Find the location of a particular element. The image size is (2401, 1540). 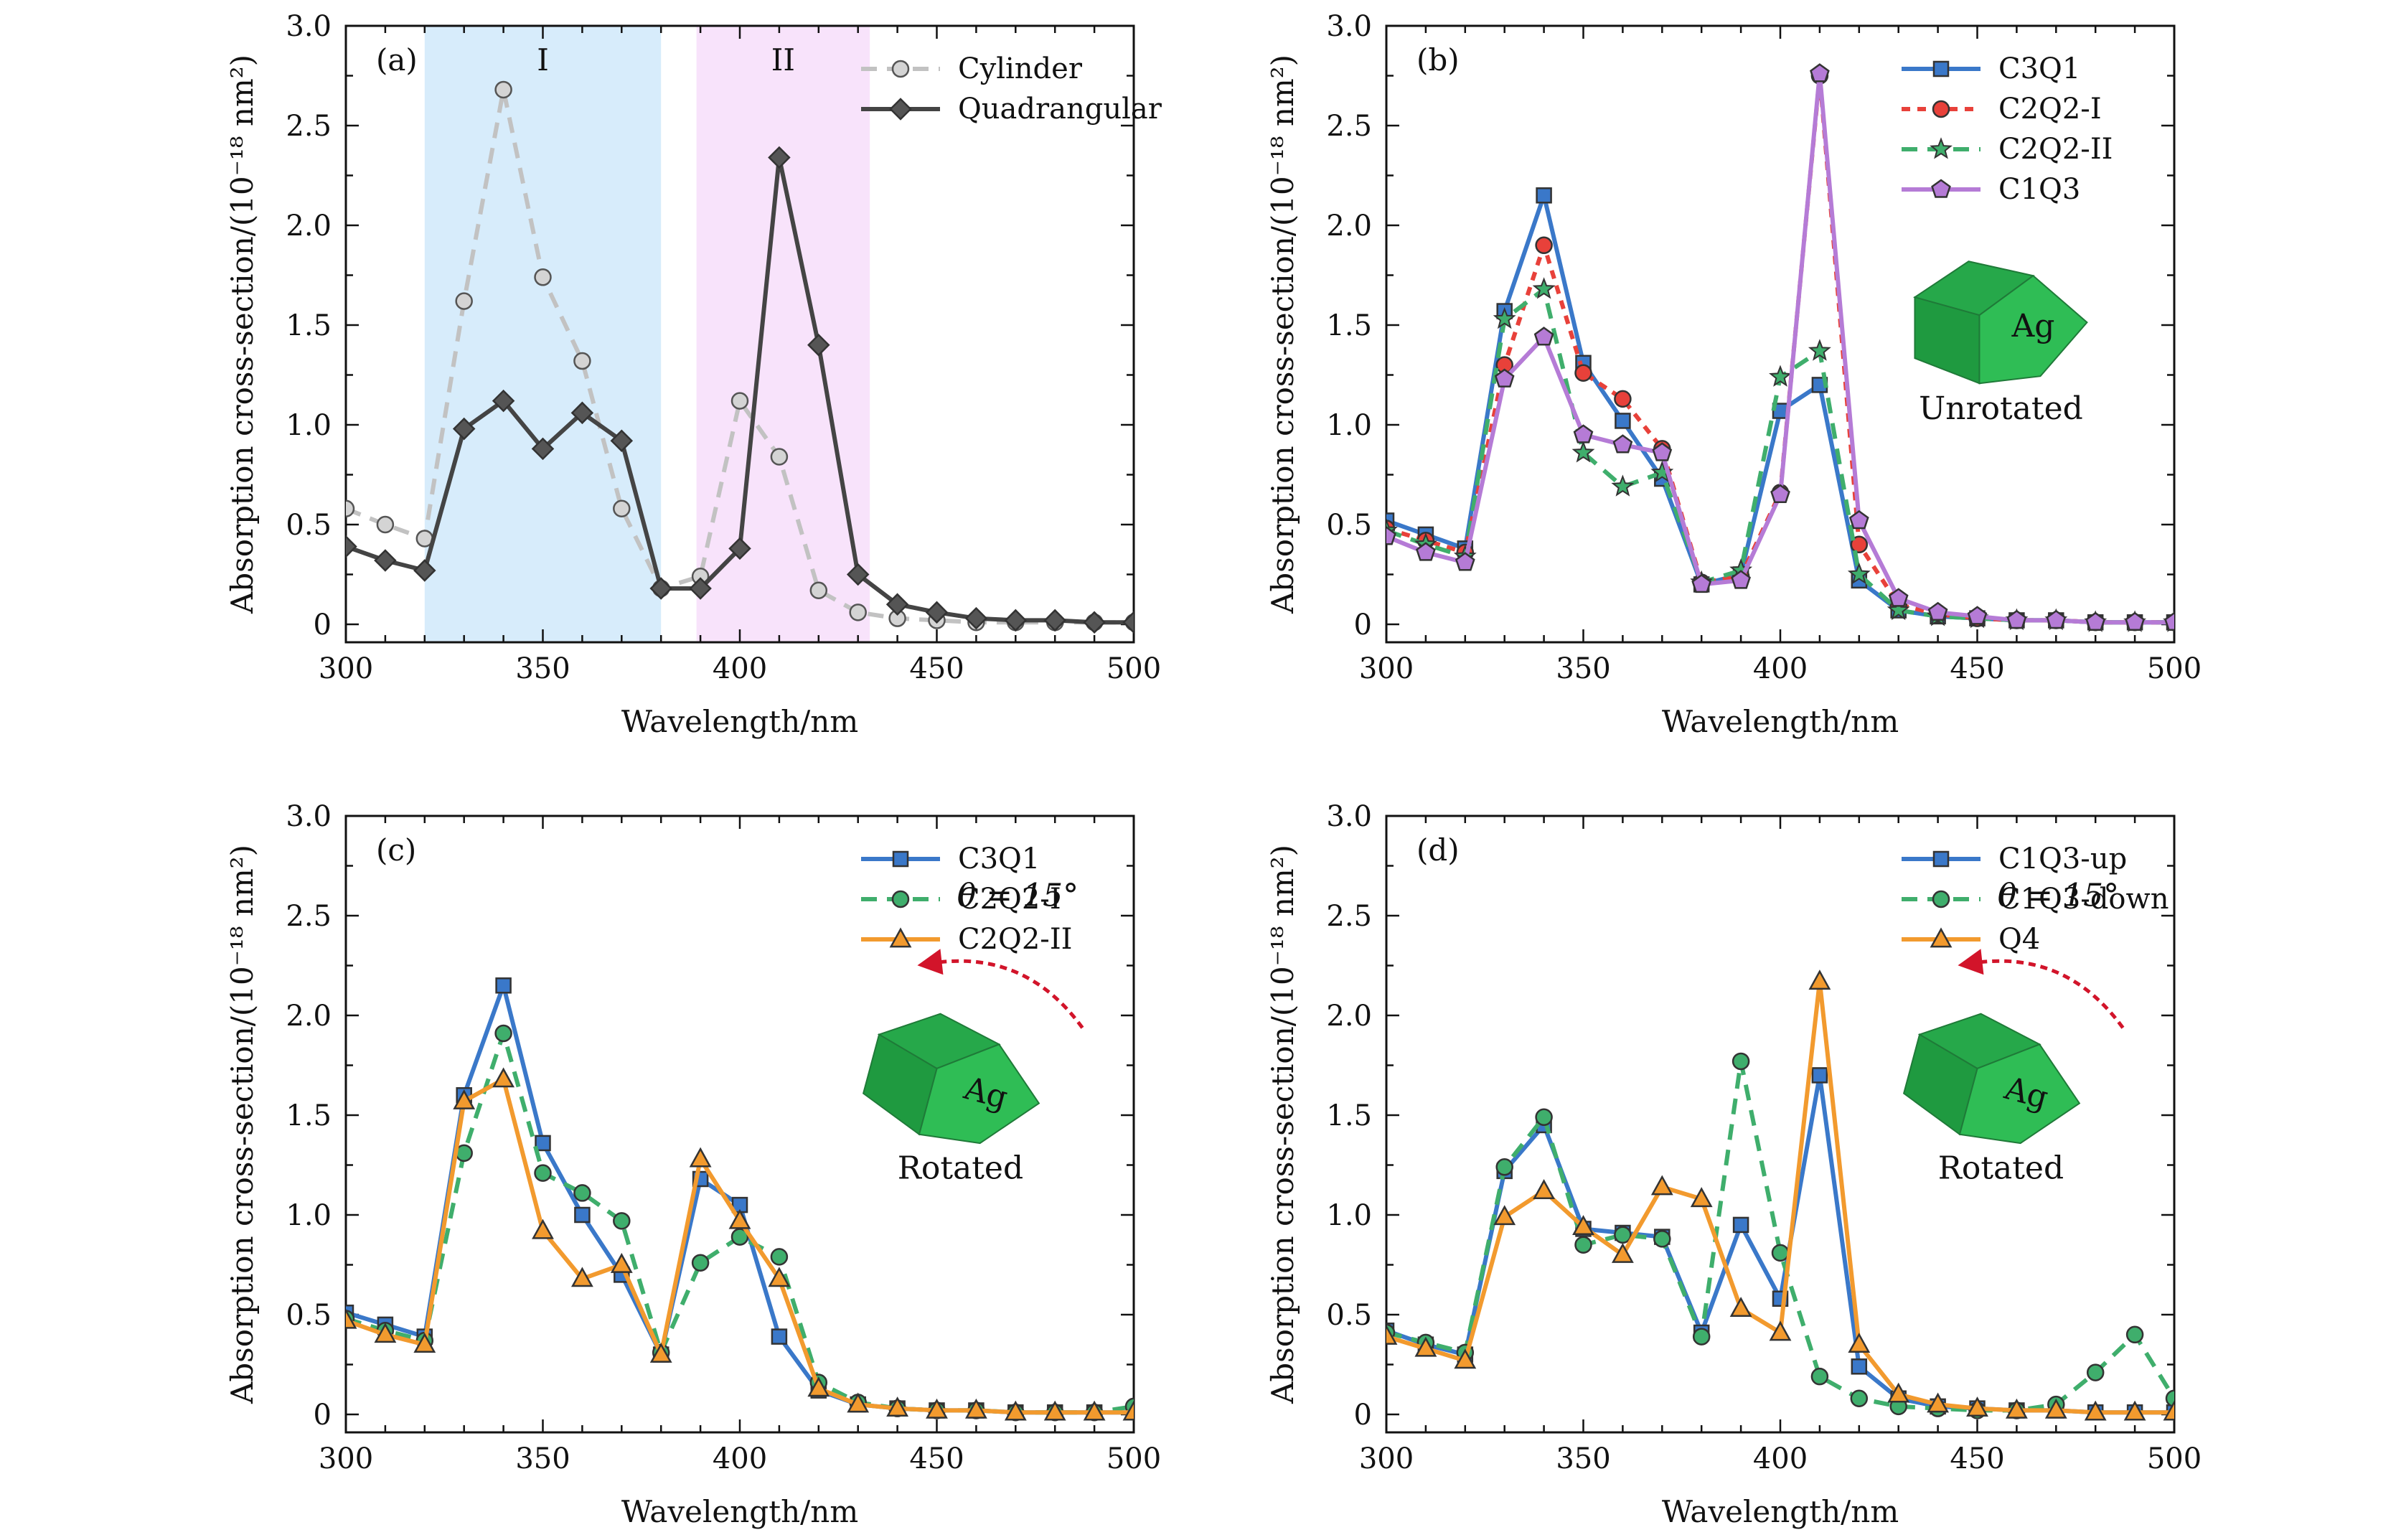

legend-label: Cylinder is located at coordinates (1020, 68).